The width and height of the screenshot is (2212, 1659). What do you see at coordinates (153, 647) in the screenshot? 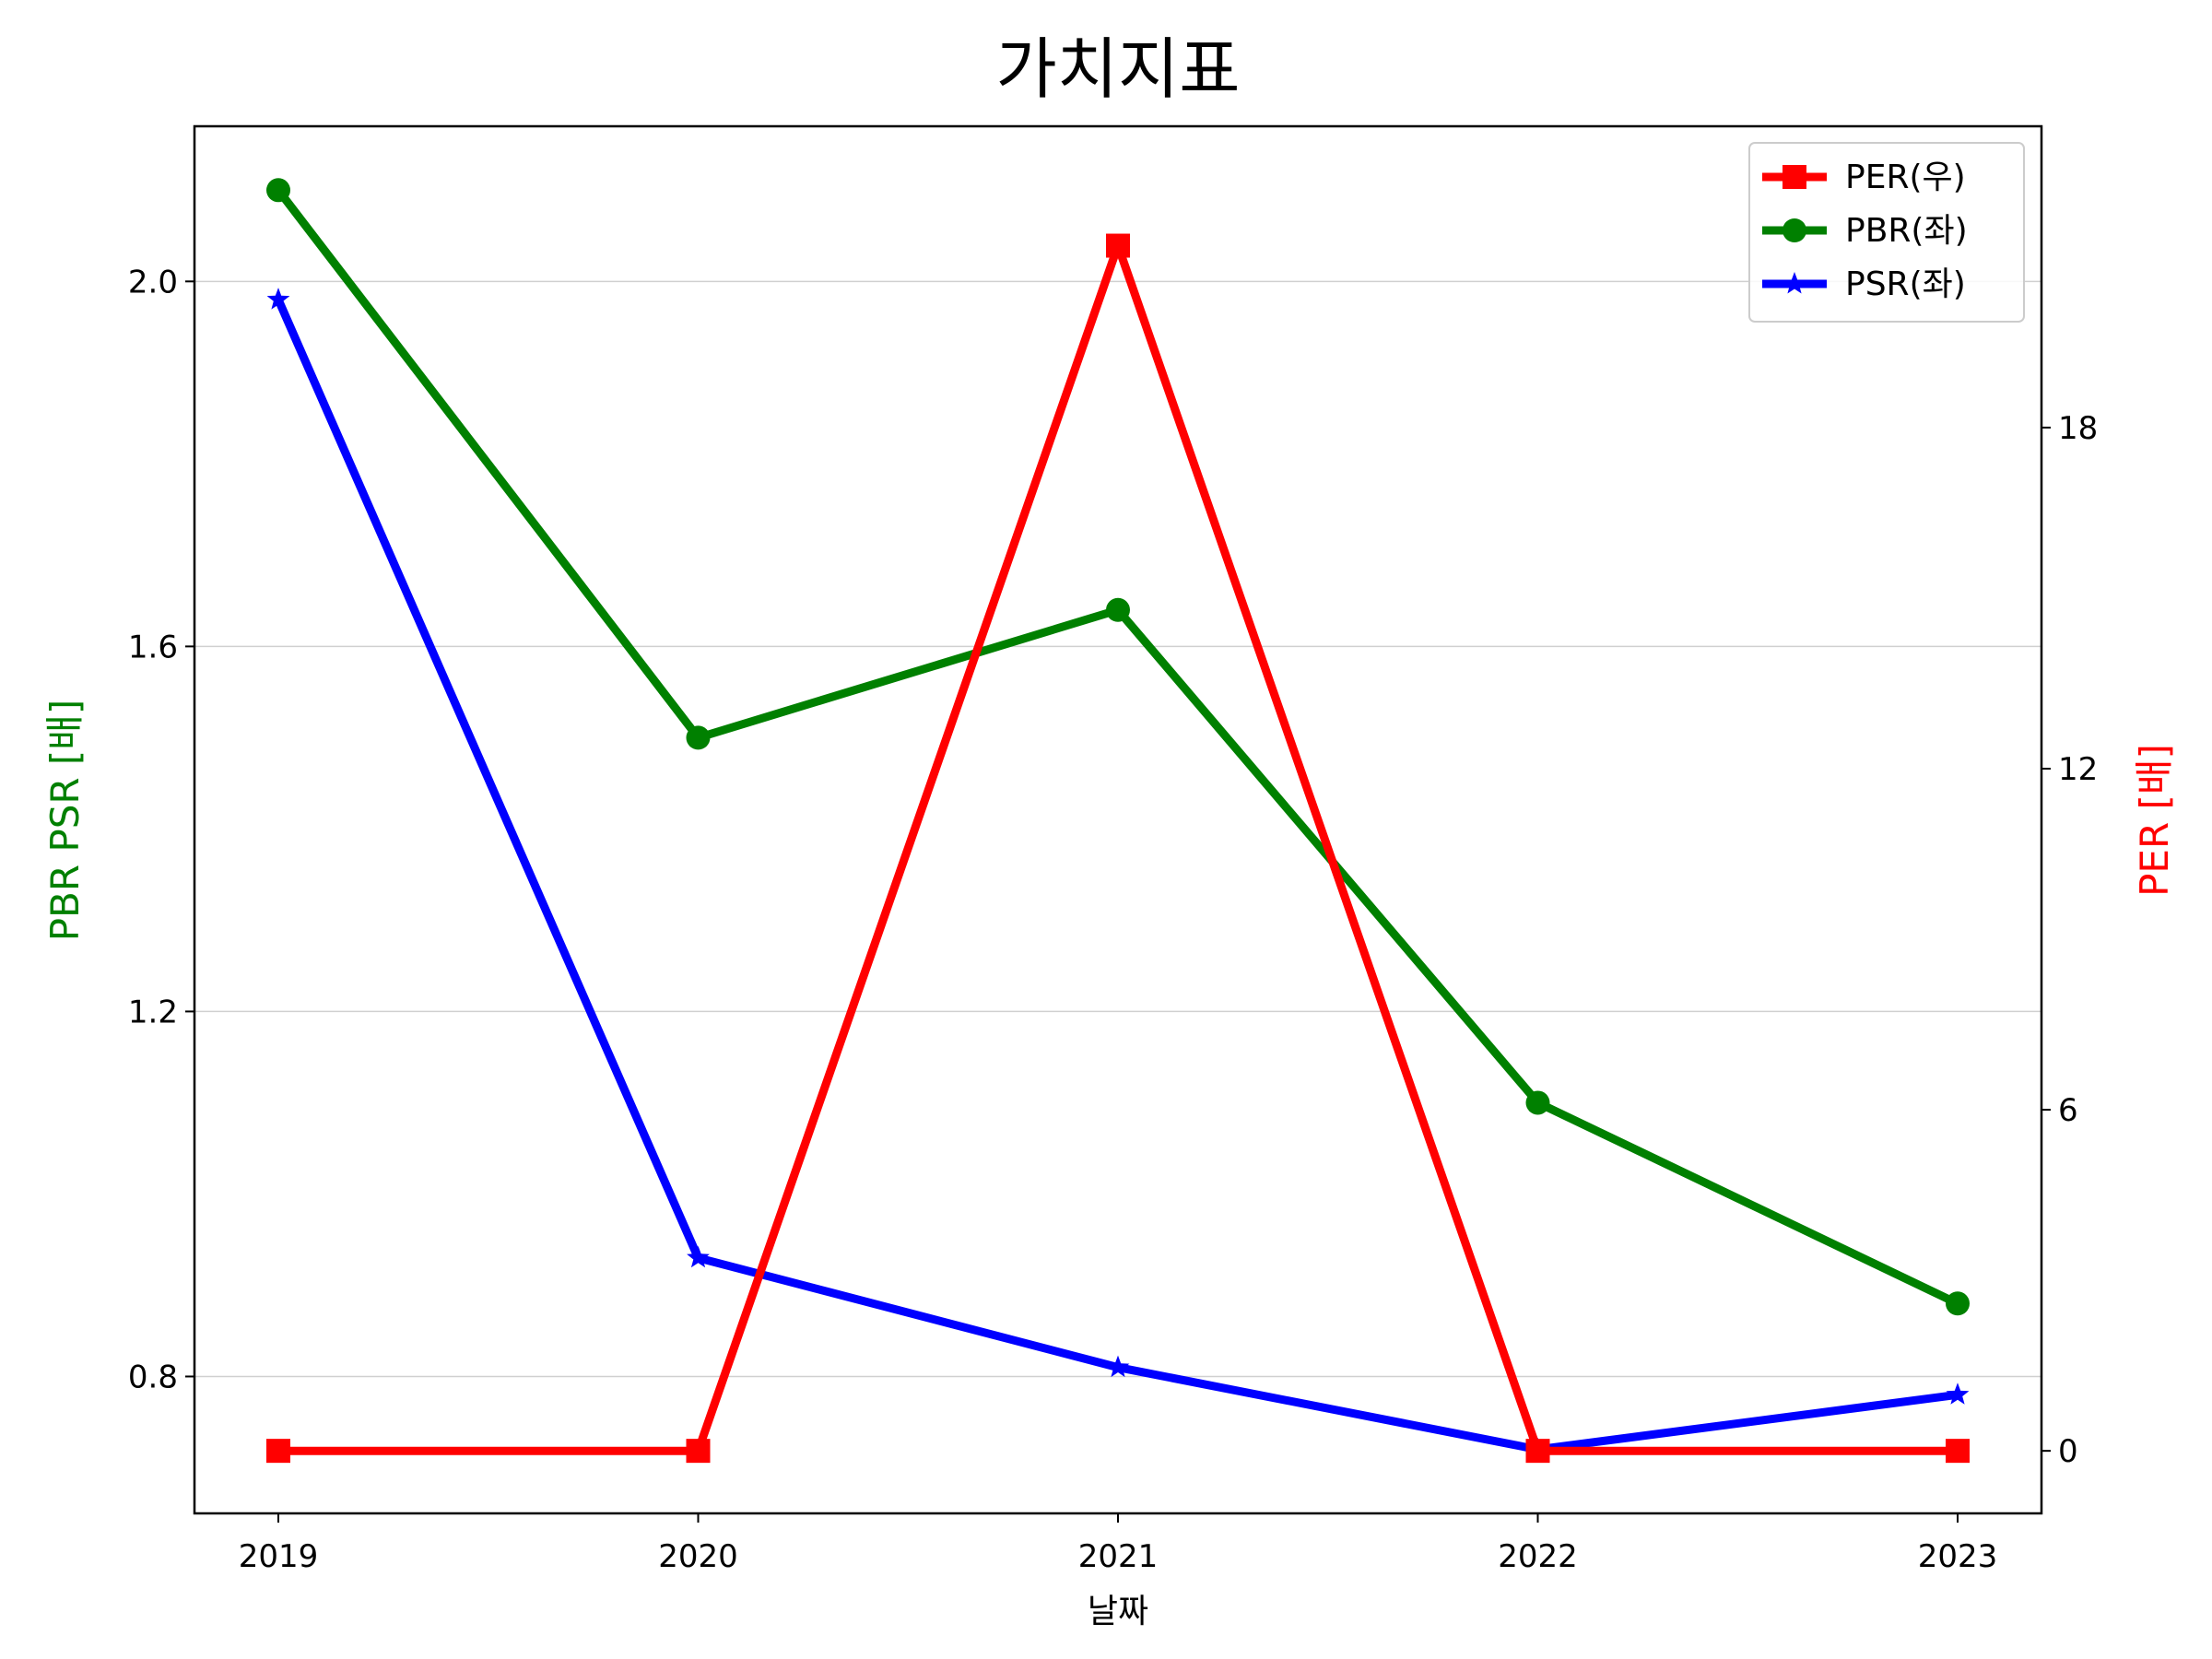
I see `left-tick-label: 1.6` at bounding box center [153, 647].